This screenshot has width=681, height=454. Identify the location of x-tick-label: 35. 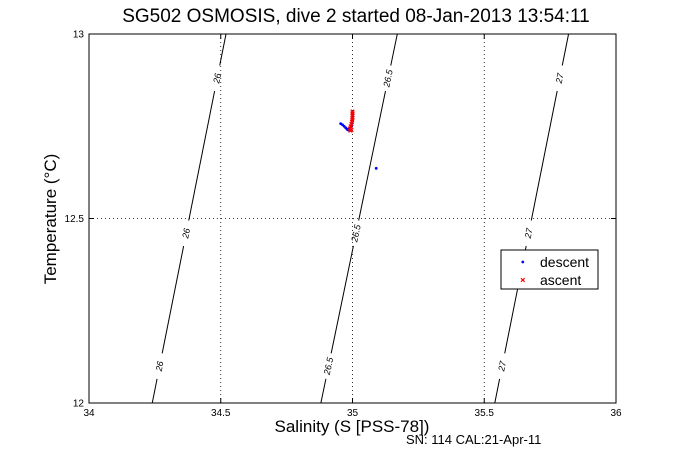
(353, 413).